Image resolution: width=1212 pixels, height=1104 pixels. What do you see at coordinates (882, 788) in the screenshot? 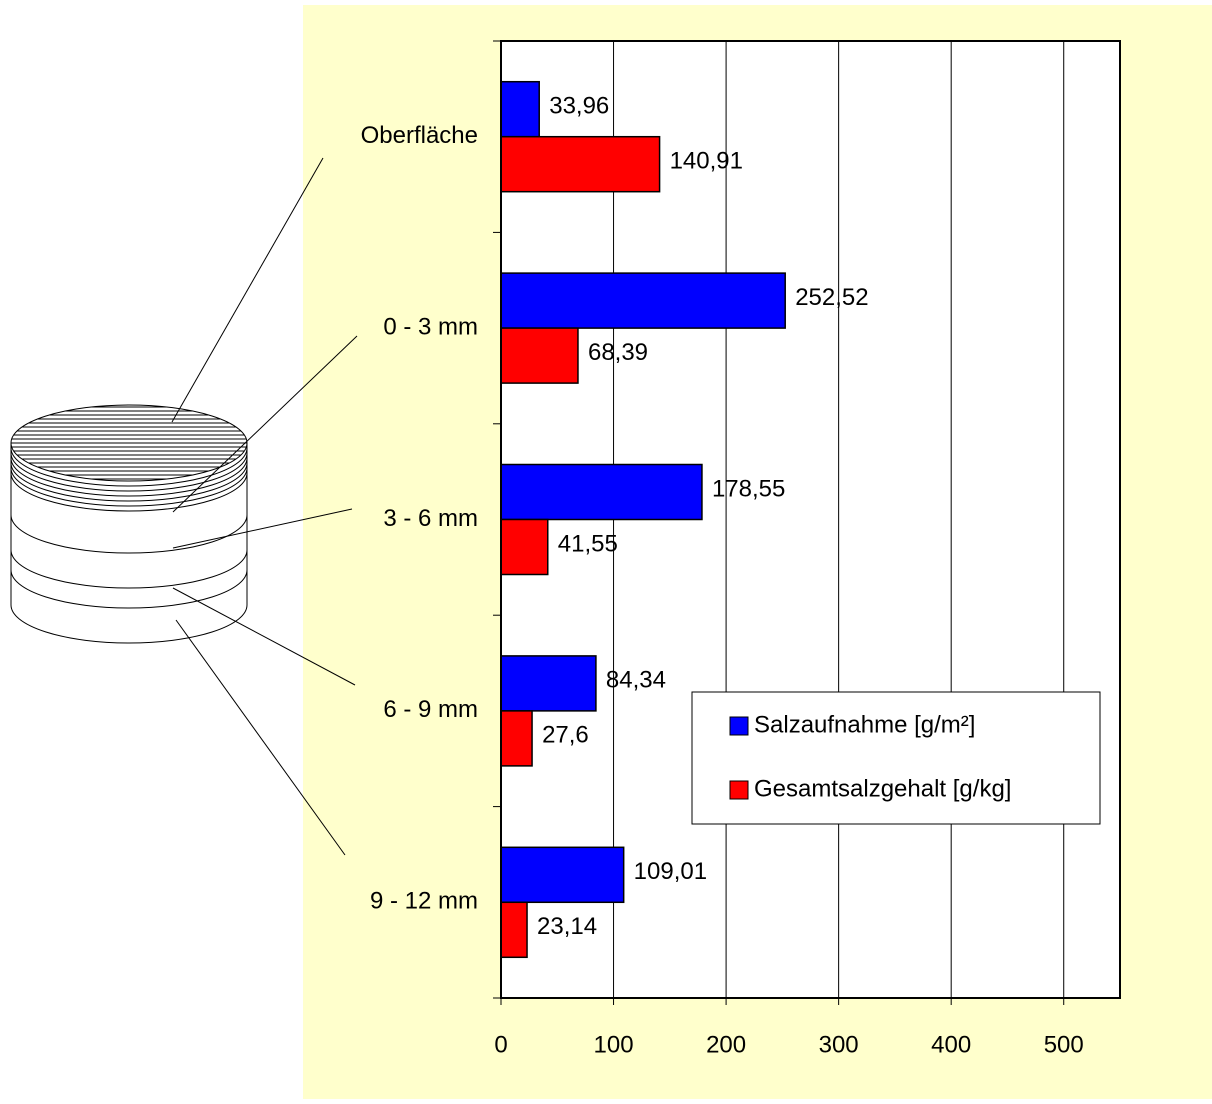
I see `legend-label: Gesamtsalzgehalt [g/kg]` at bounding box center [882, 788].